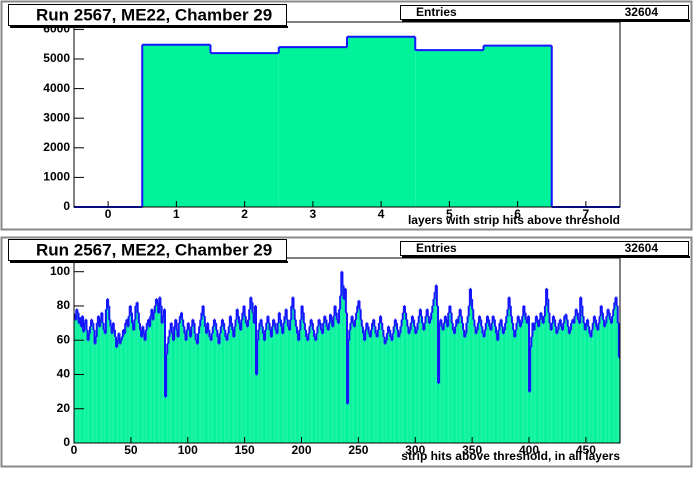 The width and height of the screenshot is (696, 477). What do you see at coordinates (517, 214) in the screenshot?
I see `x-tick-label: 6` at bounding box center [517, 214].